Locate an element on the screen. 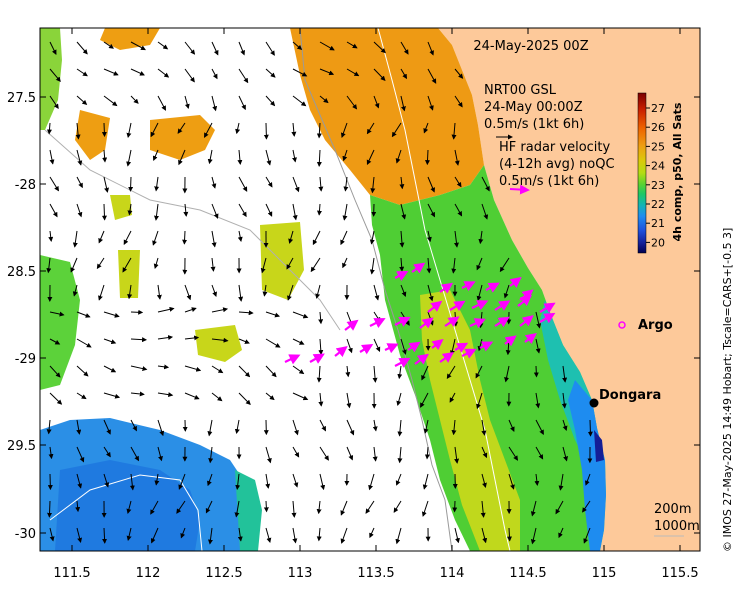 The image size is (740, 592). model-legend-line2: 24-May 00:00Z is located at coordinates (533, 107).